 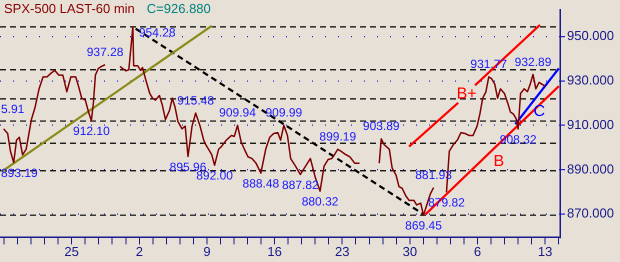 I want to click on chart-title: SPX-500 LAST-60 min, so click(x=69, y=8).